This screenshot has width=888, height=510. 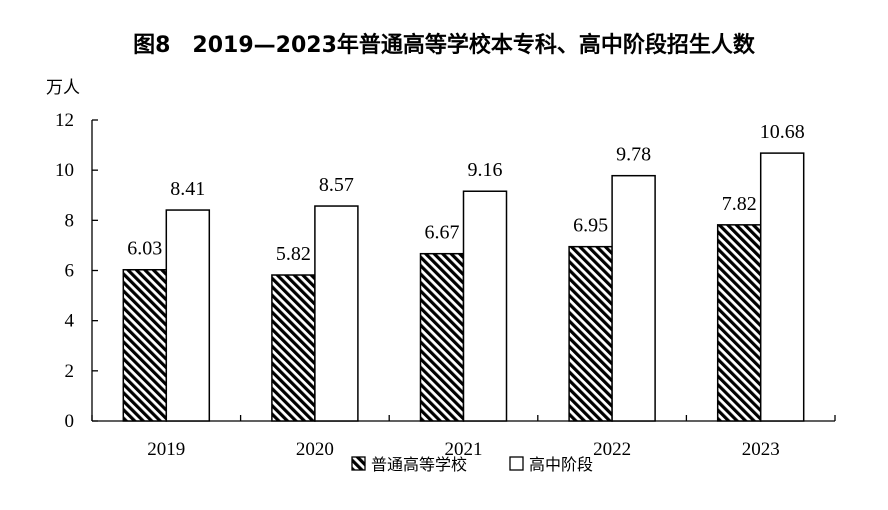 What do you see at coordinates (464, 449) in the screenshot?
I see `x-tick-label: 2021` at bounding box center [464, 449].